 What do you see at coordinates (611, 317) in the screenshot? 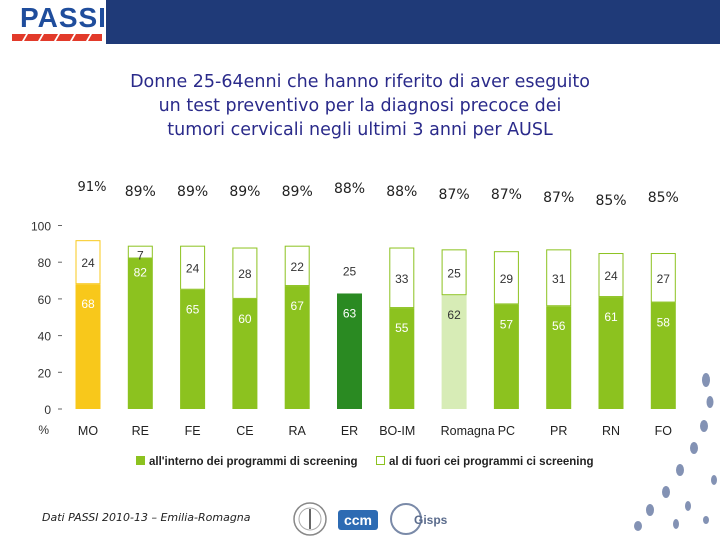
I see `data-label-inside: 61` at bounding box center [611, 317].